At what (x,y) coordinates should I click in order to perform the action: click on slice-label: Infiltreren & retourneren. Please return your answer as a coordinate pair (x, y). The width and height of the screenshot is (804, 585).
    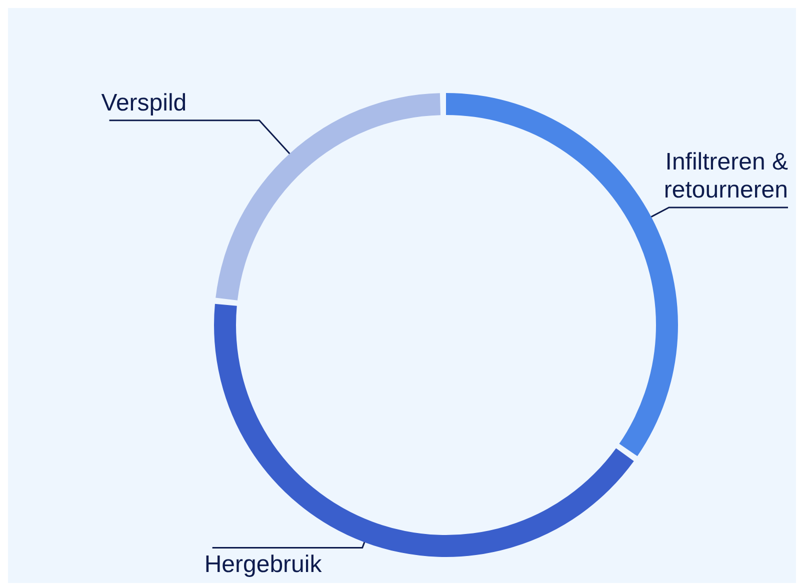
    Looking at the image, I should click on (726, 176).